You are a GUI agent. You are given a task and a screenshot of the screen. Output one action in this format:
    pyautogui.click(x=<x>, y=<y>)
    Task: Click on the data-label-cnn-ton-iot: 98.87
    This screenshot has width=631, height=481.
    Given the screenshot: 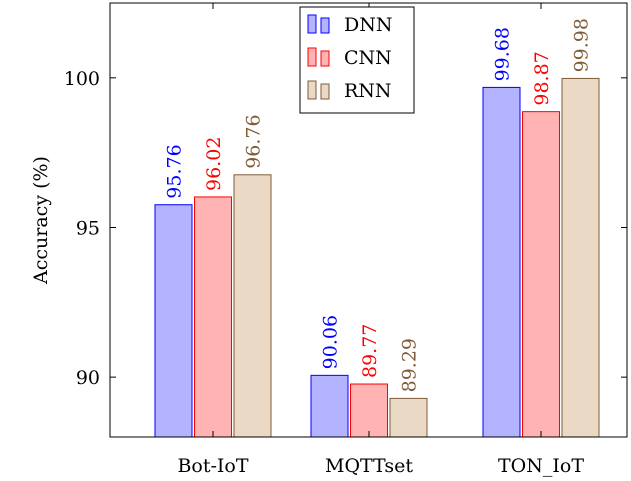 What is the action you would take?
    pyautogui.click(x=542, y=78)
    